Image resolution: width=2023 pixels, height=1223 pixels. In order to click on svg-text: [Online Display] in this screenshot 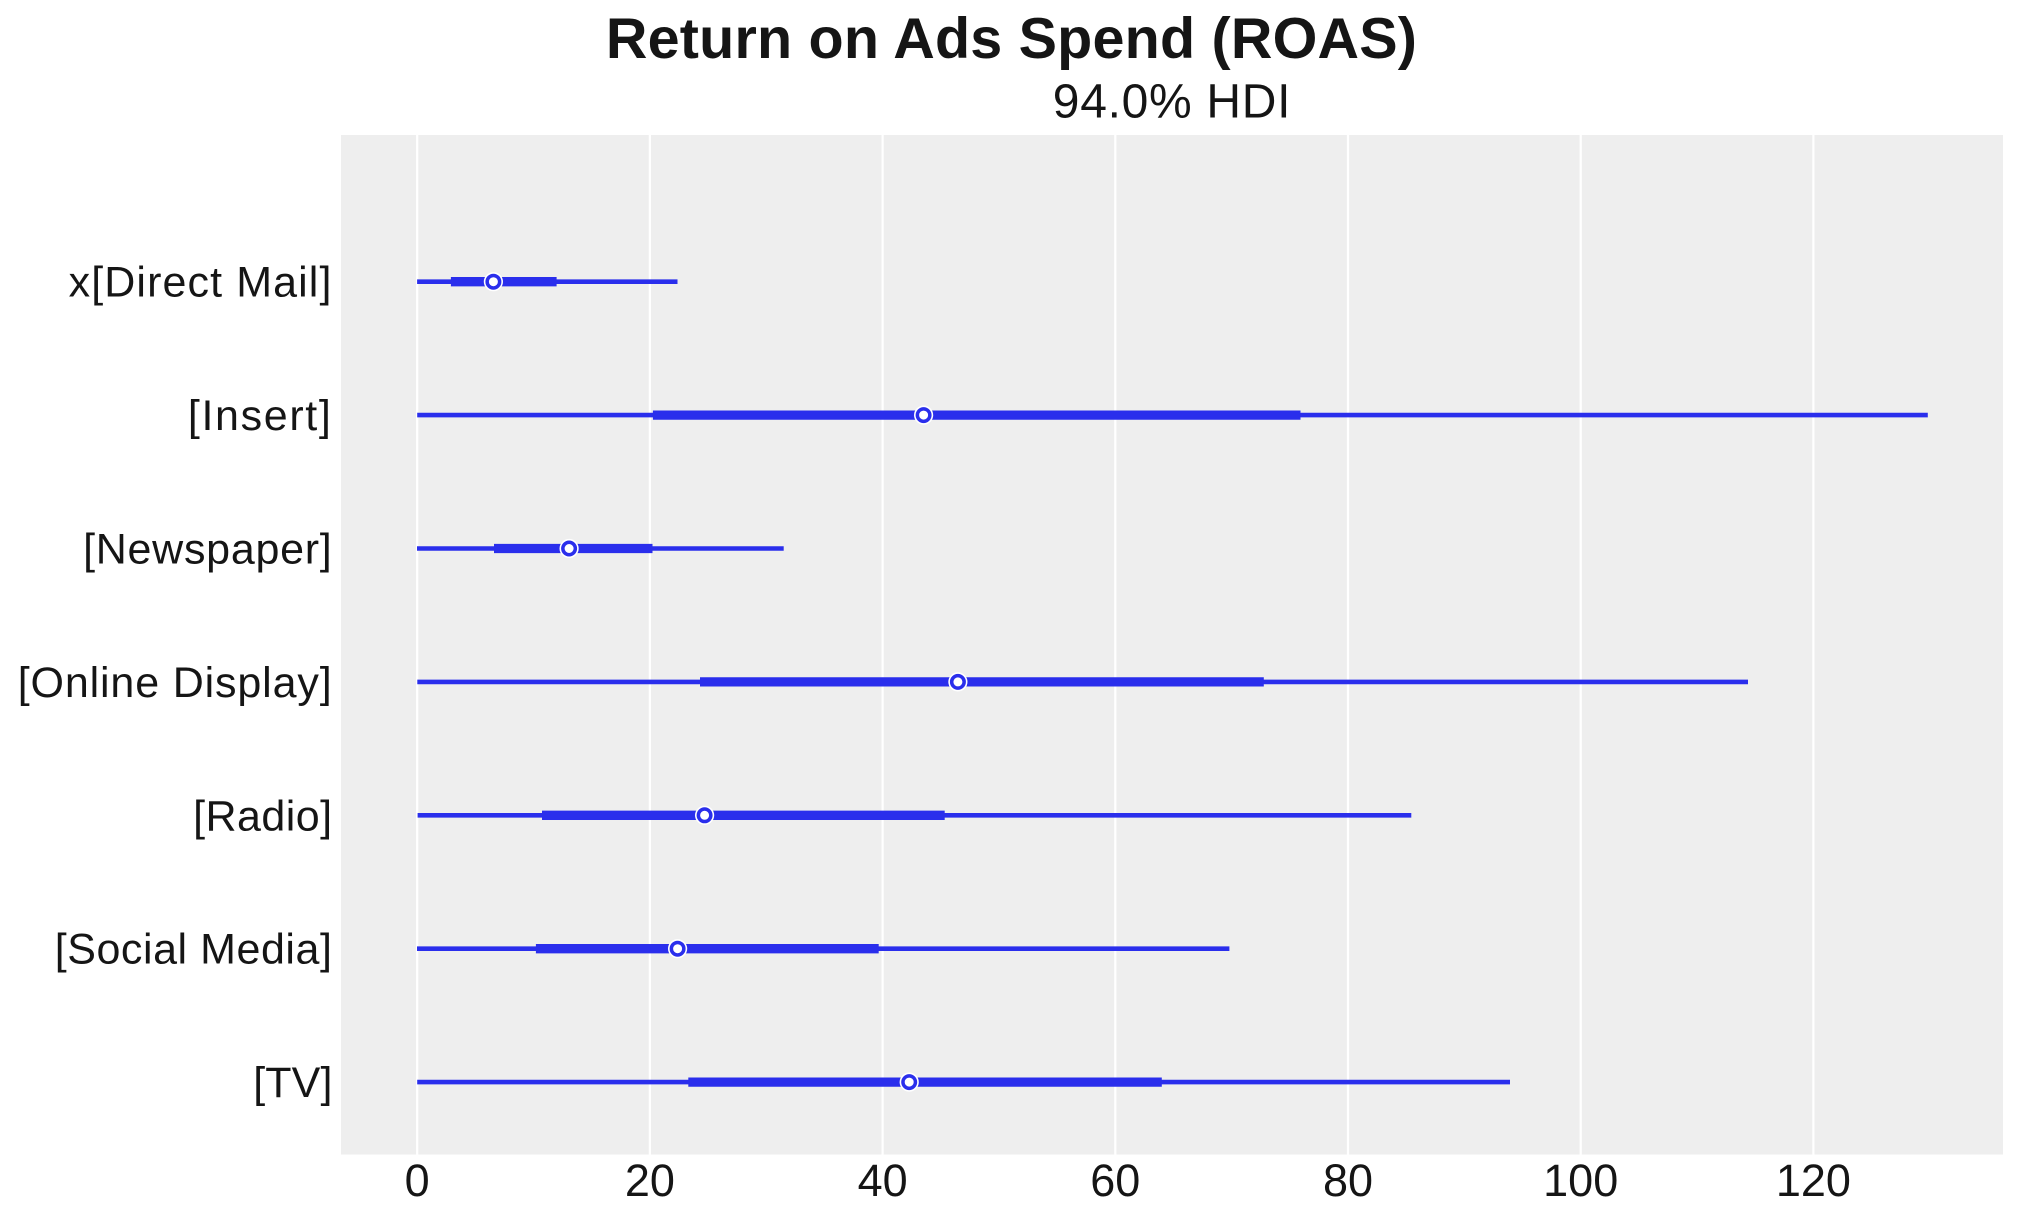, I will do `click(175, 683)`.